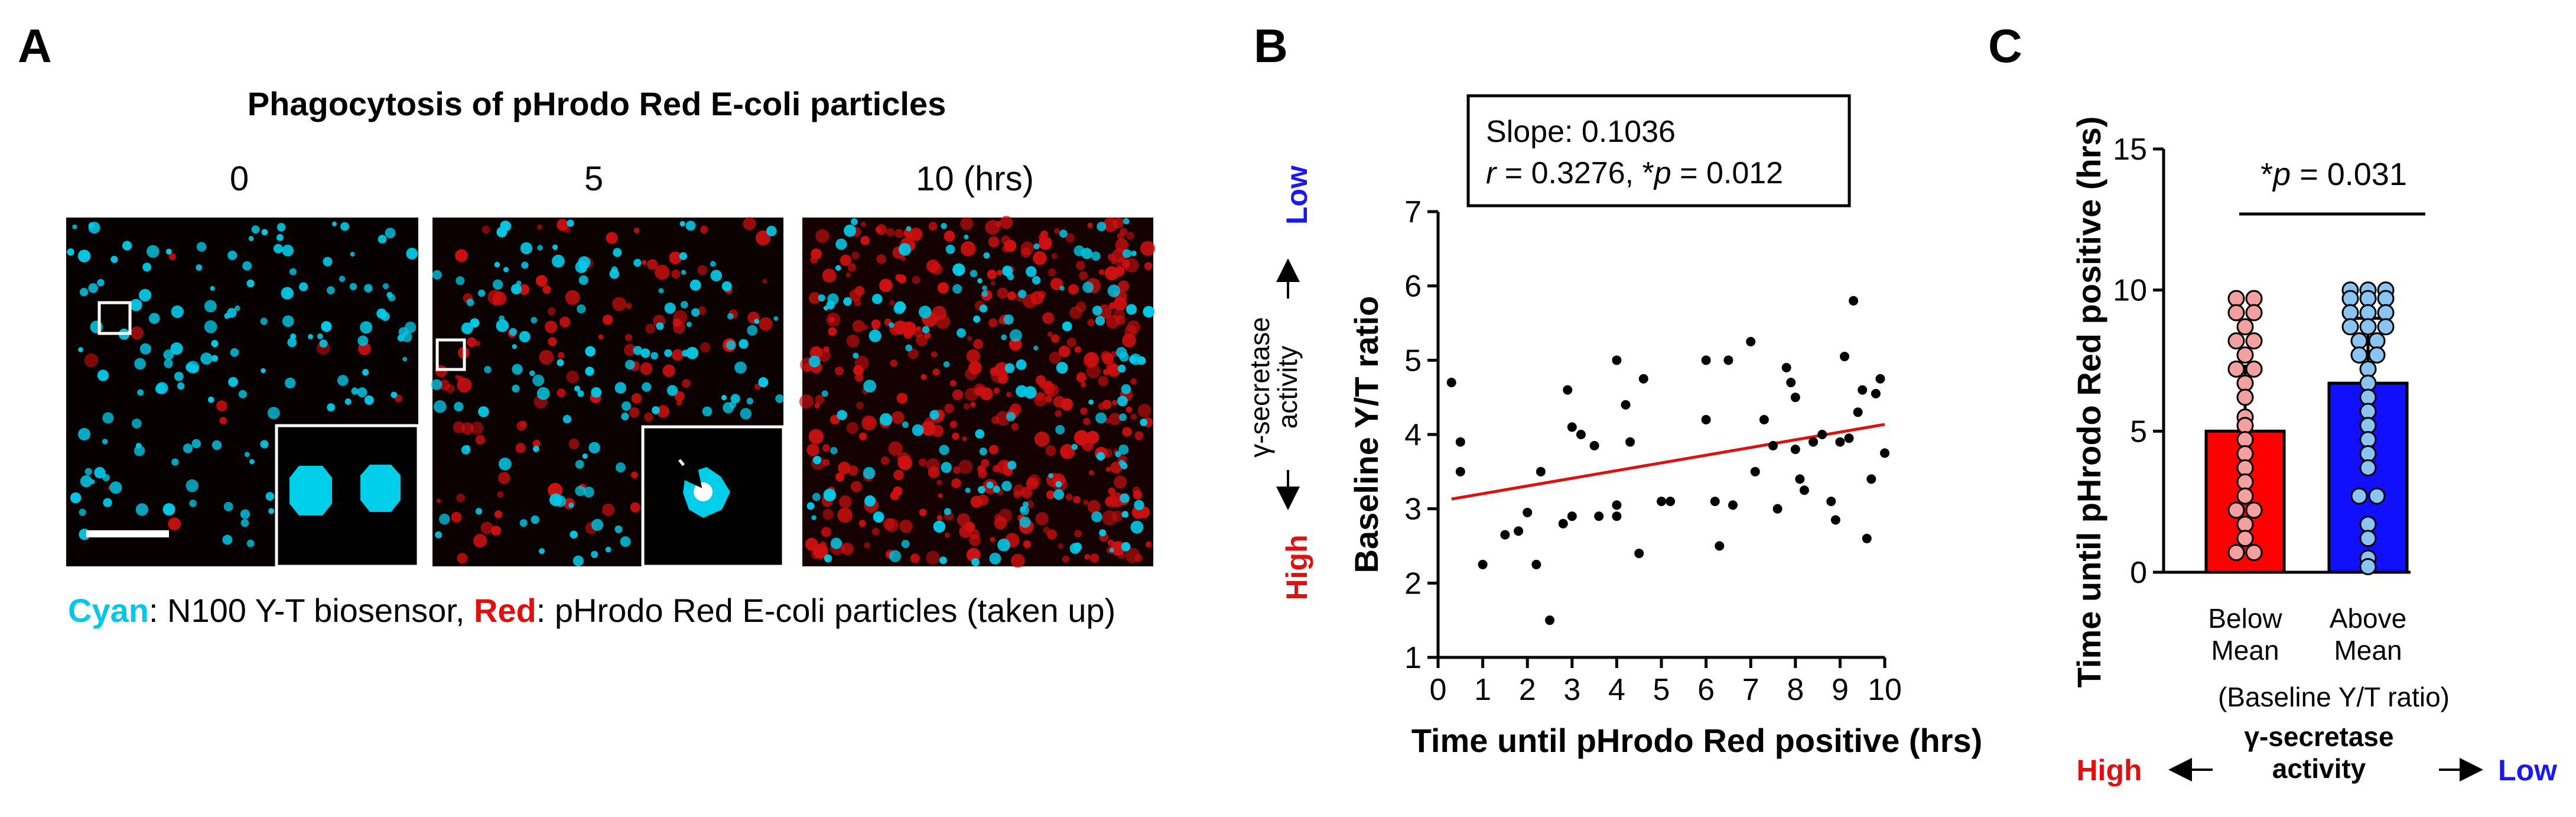 Image resolution: width=2576 pixels, height=817 pixels. What do you see at coordinates (2368, 618) in the screenshot?
I see `bar-category-label: Above` at bounding box center [2368, 618].